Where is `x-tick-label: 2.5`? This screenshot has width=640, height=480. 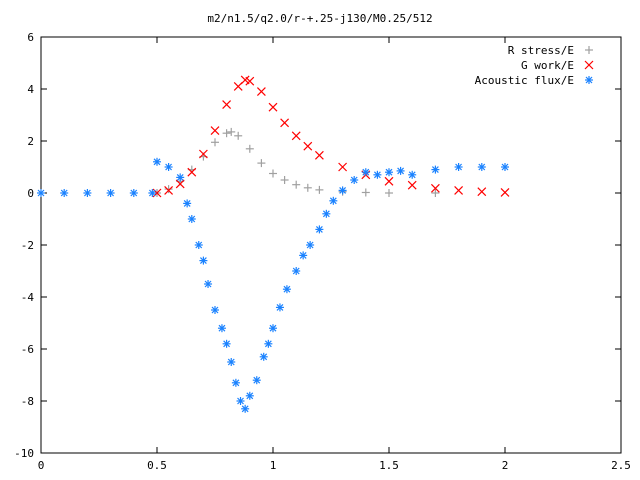
x-tick-label: 2.5 is located at coordinates (621, 465).